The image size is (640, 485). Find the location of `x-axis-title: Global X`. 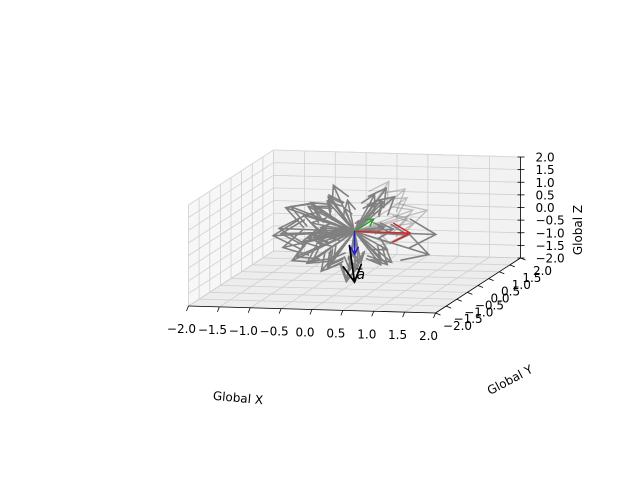

x-axis-title: Global X is located at coordinates (237, 398).